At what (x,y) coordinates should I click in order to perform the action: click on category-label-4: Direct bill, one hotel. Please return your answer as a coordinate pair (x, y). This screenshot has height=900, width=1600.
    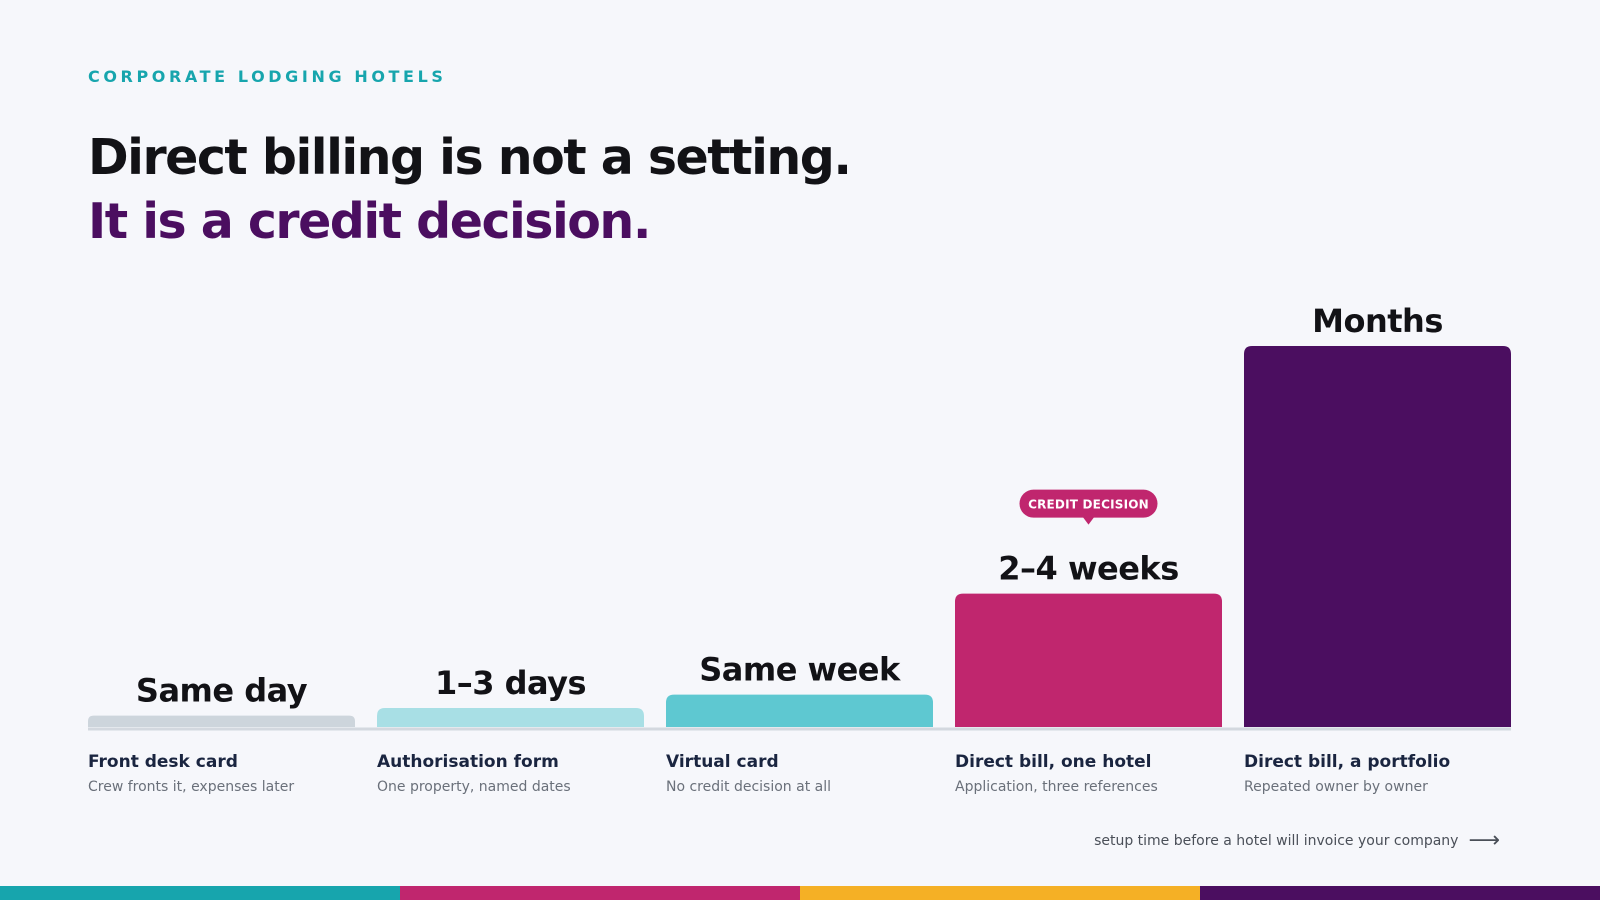
    Looking at the image, I should click on (1053, 762).